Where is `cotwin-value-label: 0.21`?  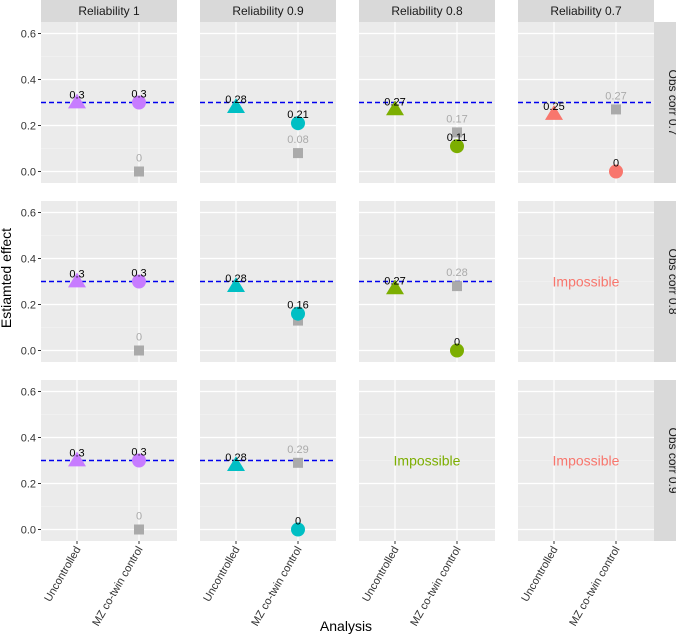 cotwin-value-label: 0.21 is located at coordinates (297, 115).